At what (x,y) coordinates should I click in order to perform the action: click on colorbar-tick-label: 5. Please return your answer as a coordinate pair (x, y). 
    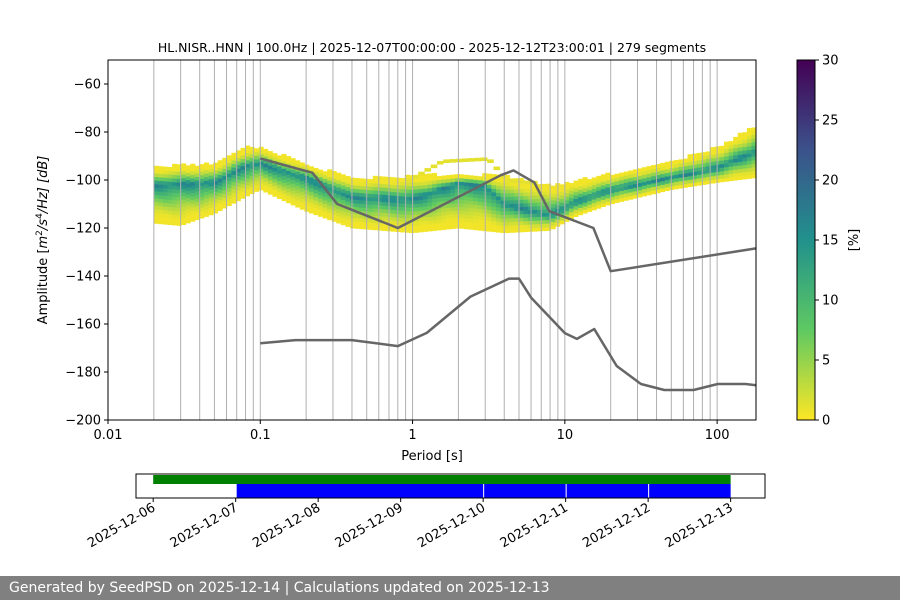
    Looking at the image, I should click on (826, 361).